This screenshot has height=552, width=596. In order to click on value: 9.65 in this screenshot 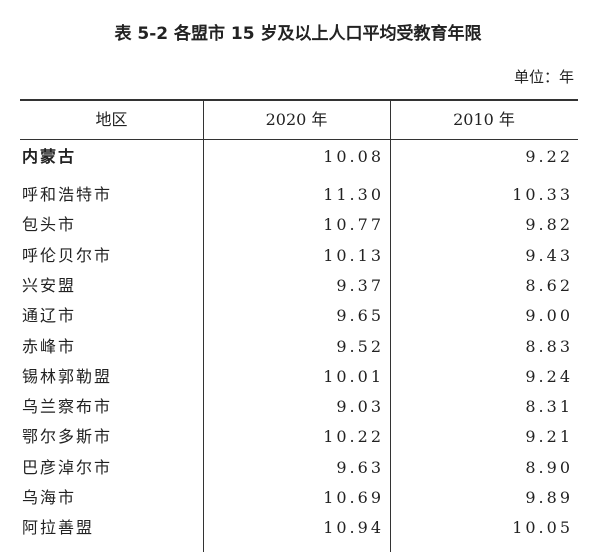, I will do `click(360, 316)`.